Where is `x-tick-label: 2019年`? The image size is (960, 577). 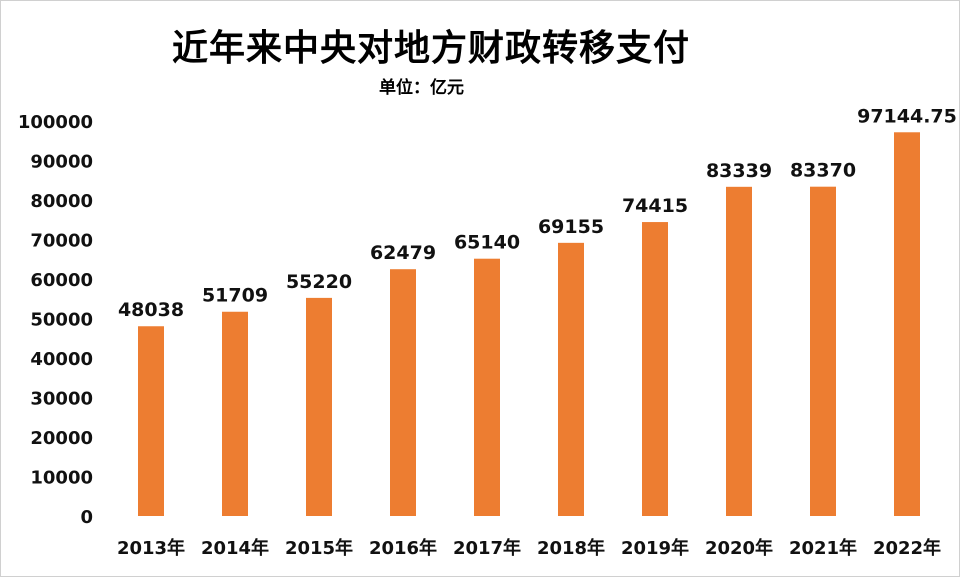
x-tick-label: 2019年 is located at coordinates (655, 548).